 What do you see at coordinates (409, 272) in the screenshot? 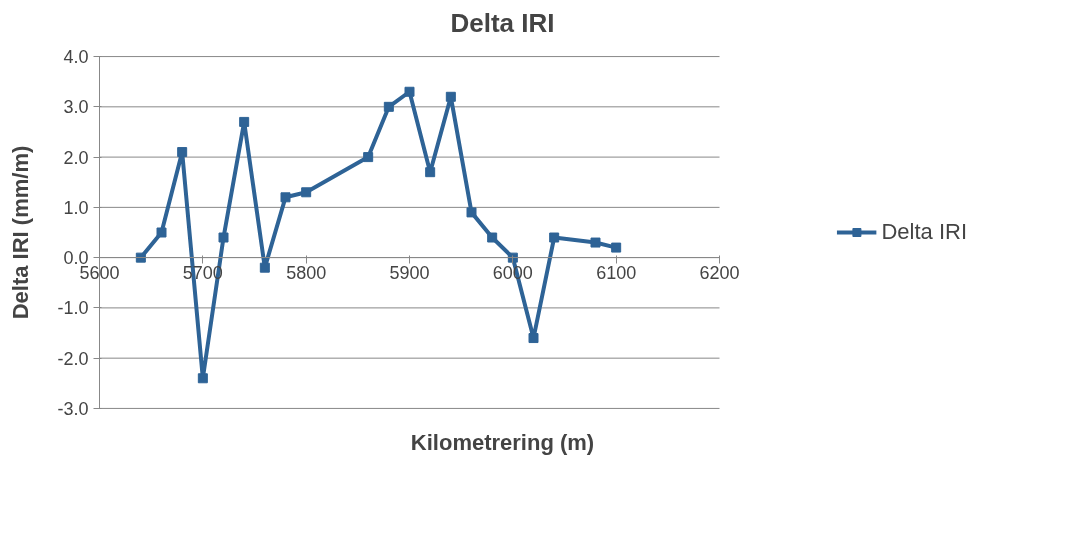
I see `x-tick-label: 5900` at bounding box center [409, 272].